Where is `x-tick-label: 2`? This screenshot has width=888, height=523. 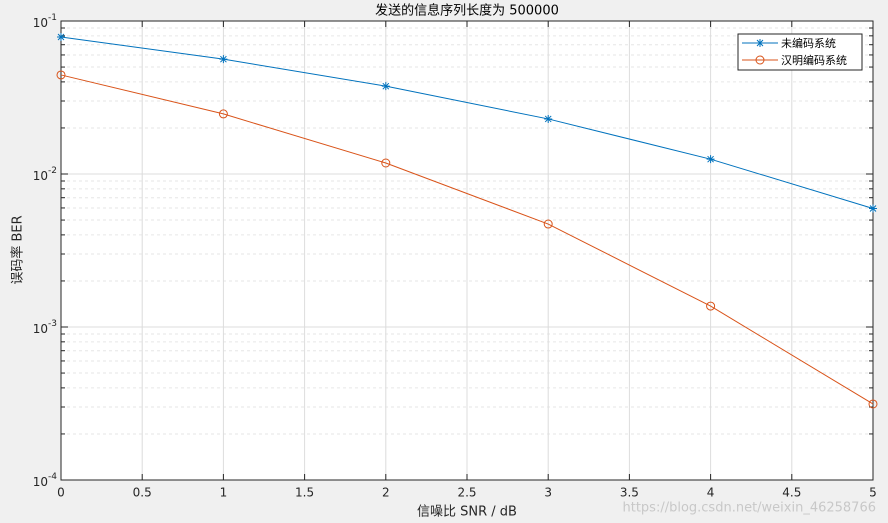 x-tick-label: 2 is located at coordinates (386, 493).